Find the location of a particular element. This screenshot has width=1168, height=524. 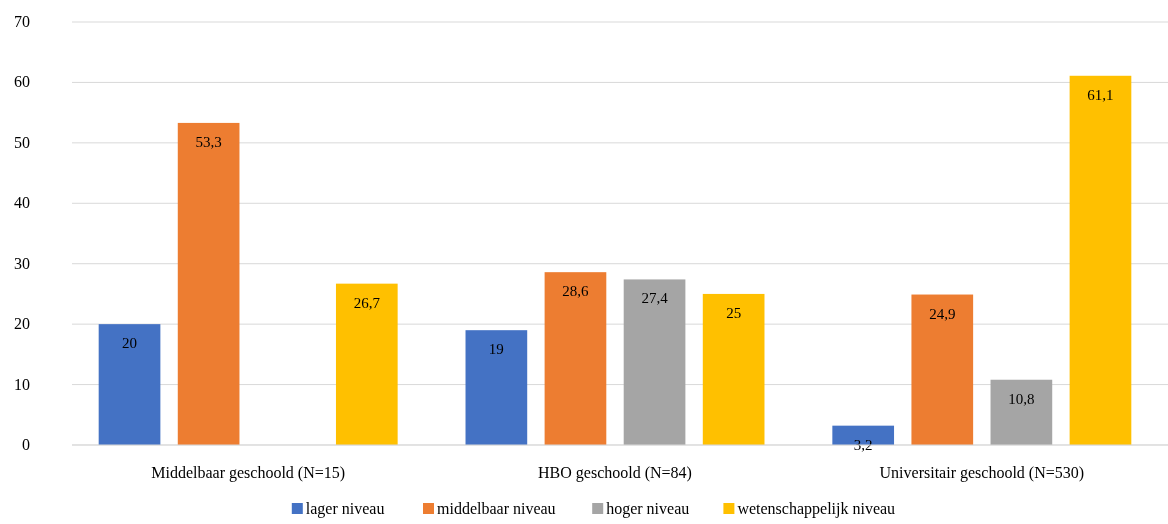

y-tick-label: 60 is located at coordinates (22, 82).